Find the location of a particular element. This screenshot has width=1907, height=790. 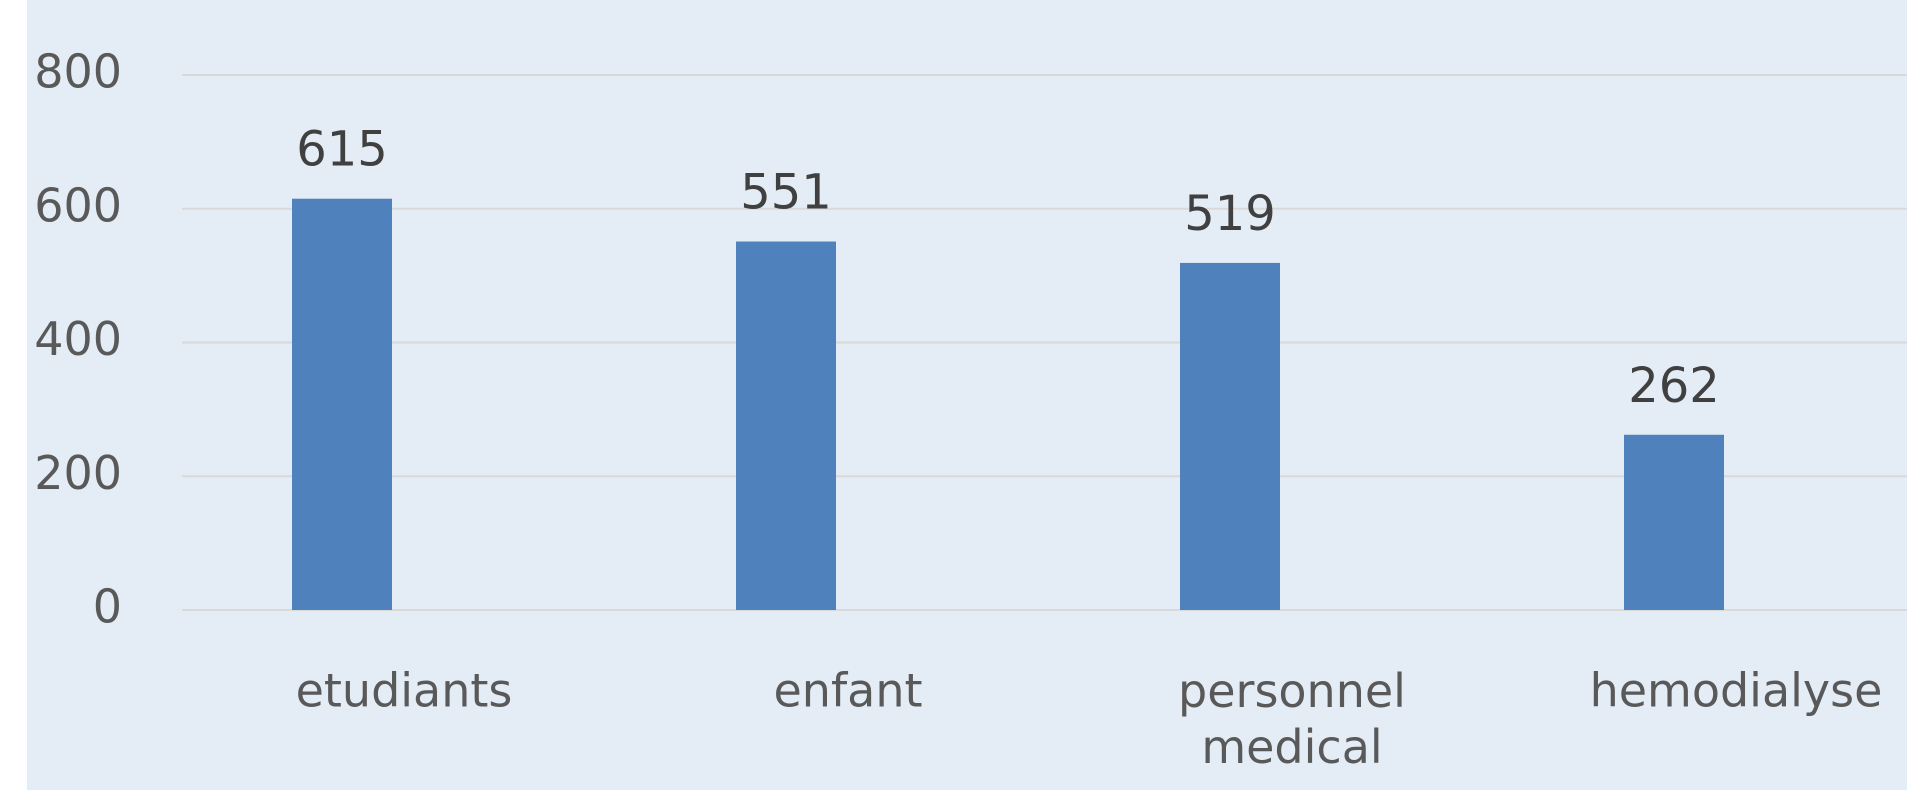

y-tick-label: 200 is located at coordinates (78, 473).